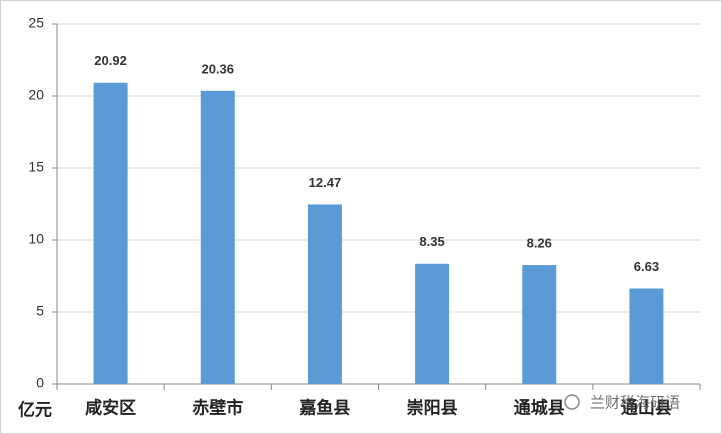  What do you see at coordinates (110, 60) in the screenshot?
I see `data-label: 20.92` at bounding box center [110, 60].